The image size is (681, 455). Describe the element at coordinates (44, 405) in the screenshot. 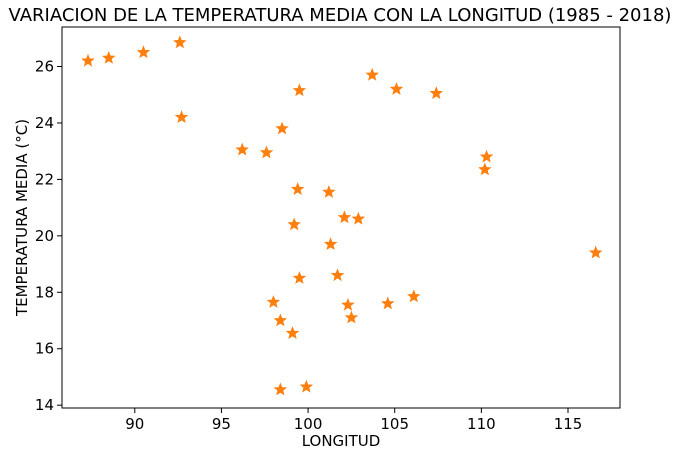

I see `y-tick-label: 14` at that location.